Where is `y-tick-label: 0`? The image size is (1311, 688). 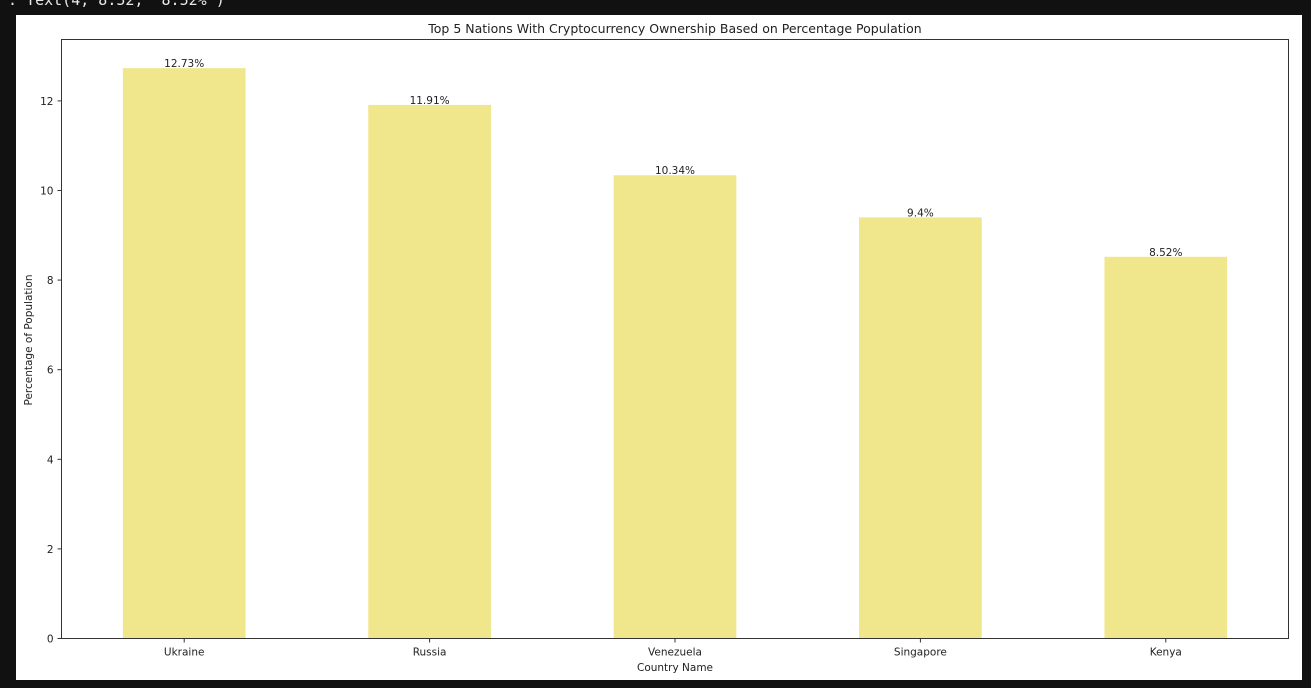 y-tick-label: 0 is located at coordinates (50, 640).